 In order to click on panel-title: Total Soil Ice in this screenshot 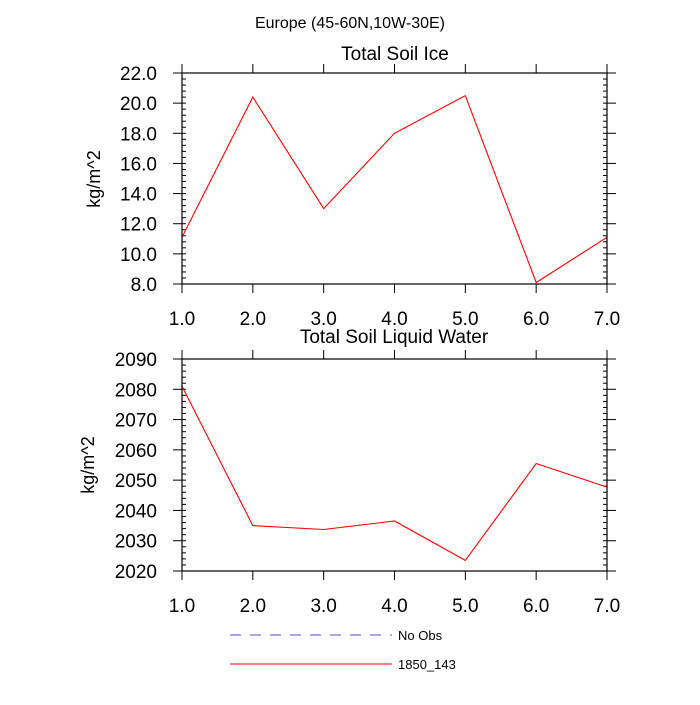, I will do `click(395, 54)`.